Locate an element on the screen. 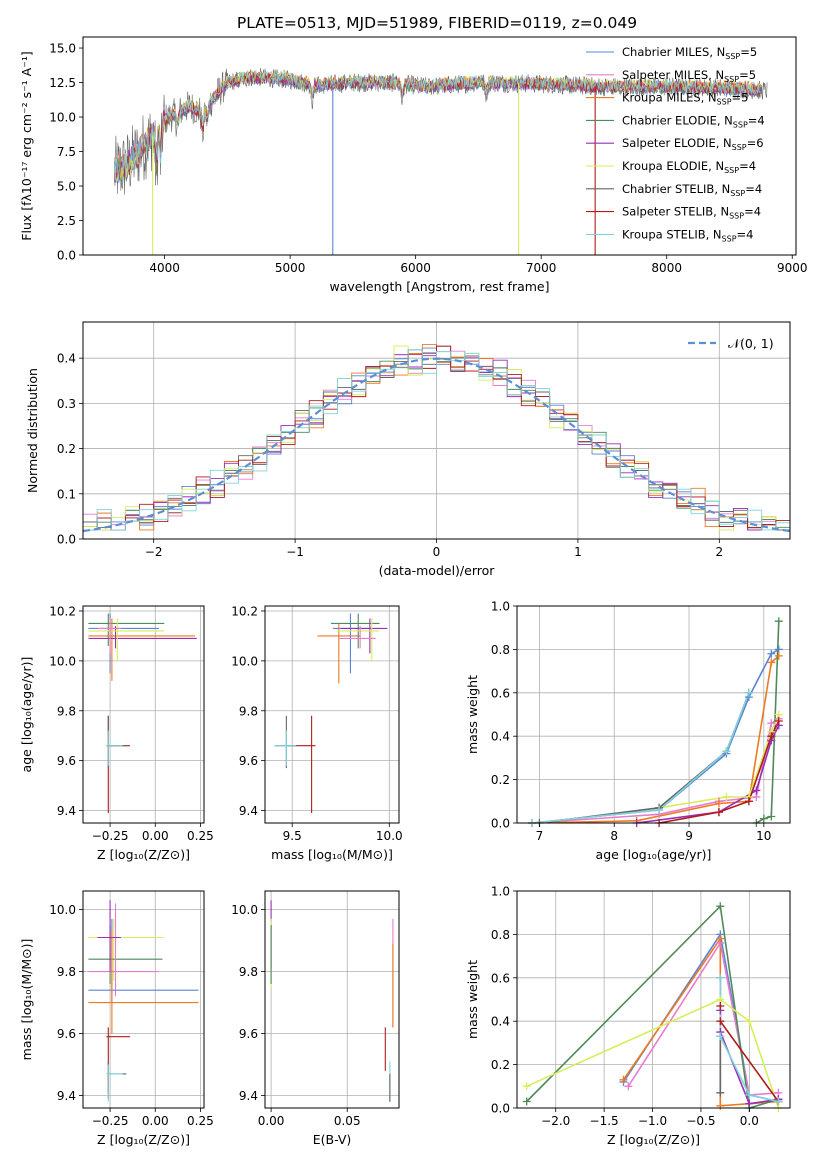 The image size is (819, 1170). gaussian-curve is located at coordinates (436, 445).